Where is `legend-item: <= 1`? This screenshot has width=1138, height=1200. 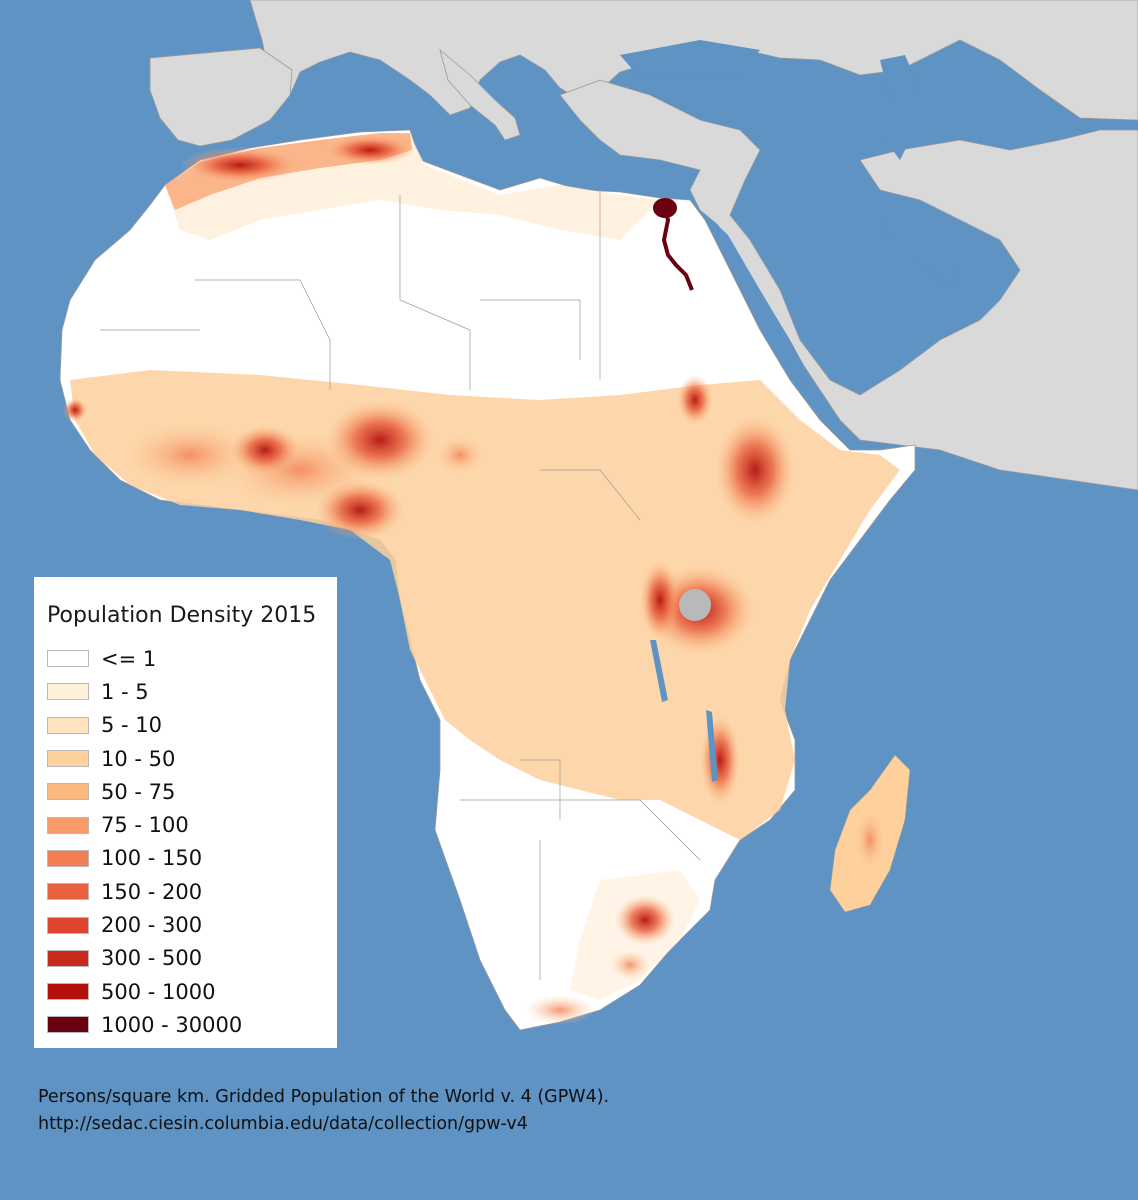
legend-item: <= 1 is located at coordinates (192, 658).